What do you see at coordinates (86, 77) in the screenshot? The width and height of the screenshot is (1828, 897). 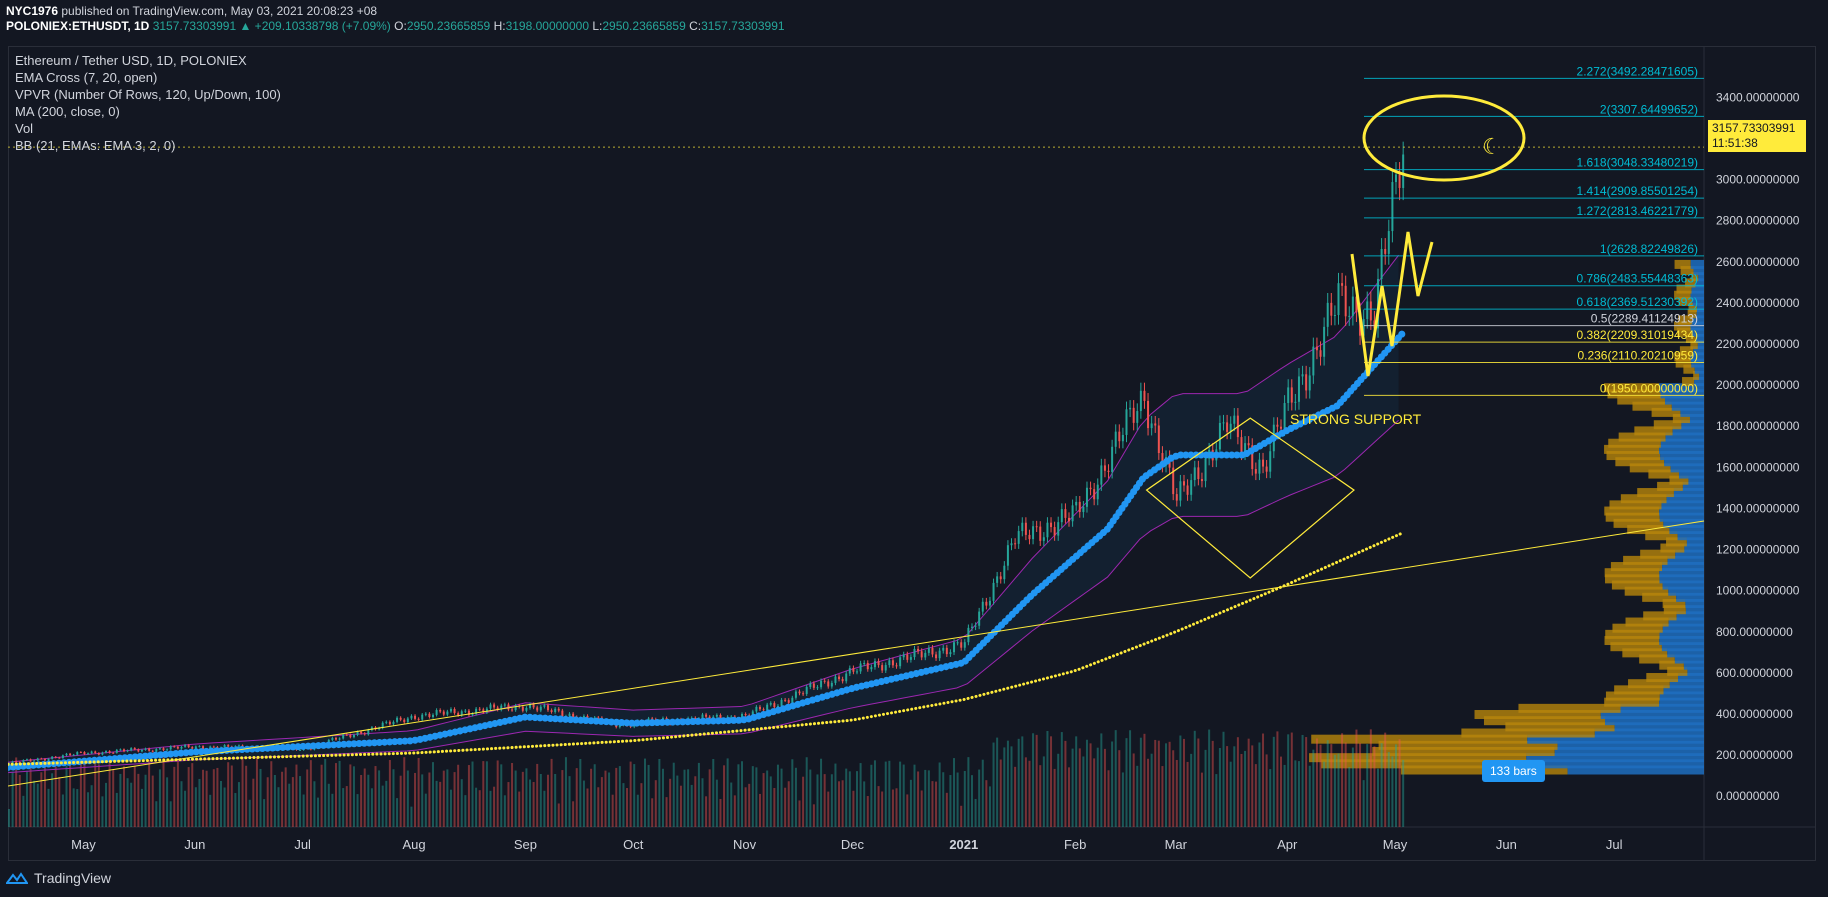 I see `legend-ema-cross: EMA Cross (7, 20, open)` at bounding box center [86, 77].